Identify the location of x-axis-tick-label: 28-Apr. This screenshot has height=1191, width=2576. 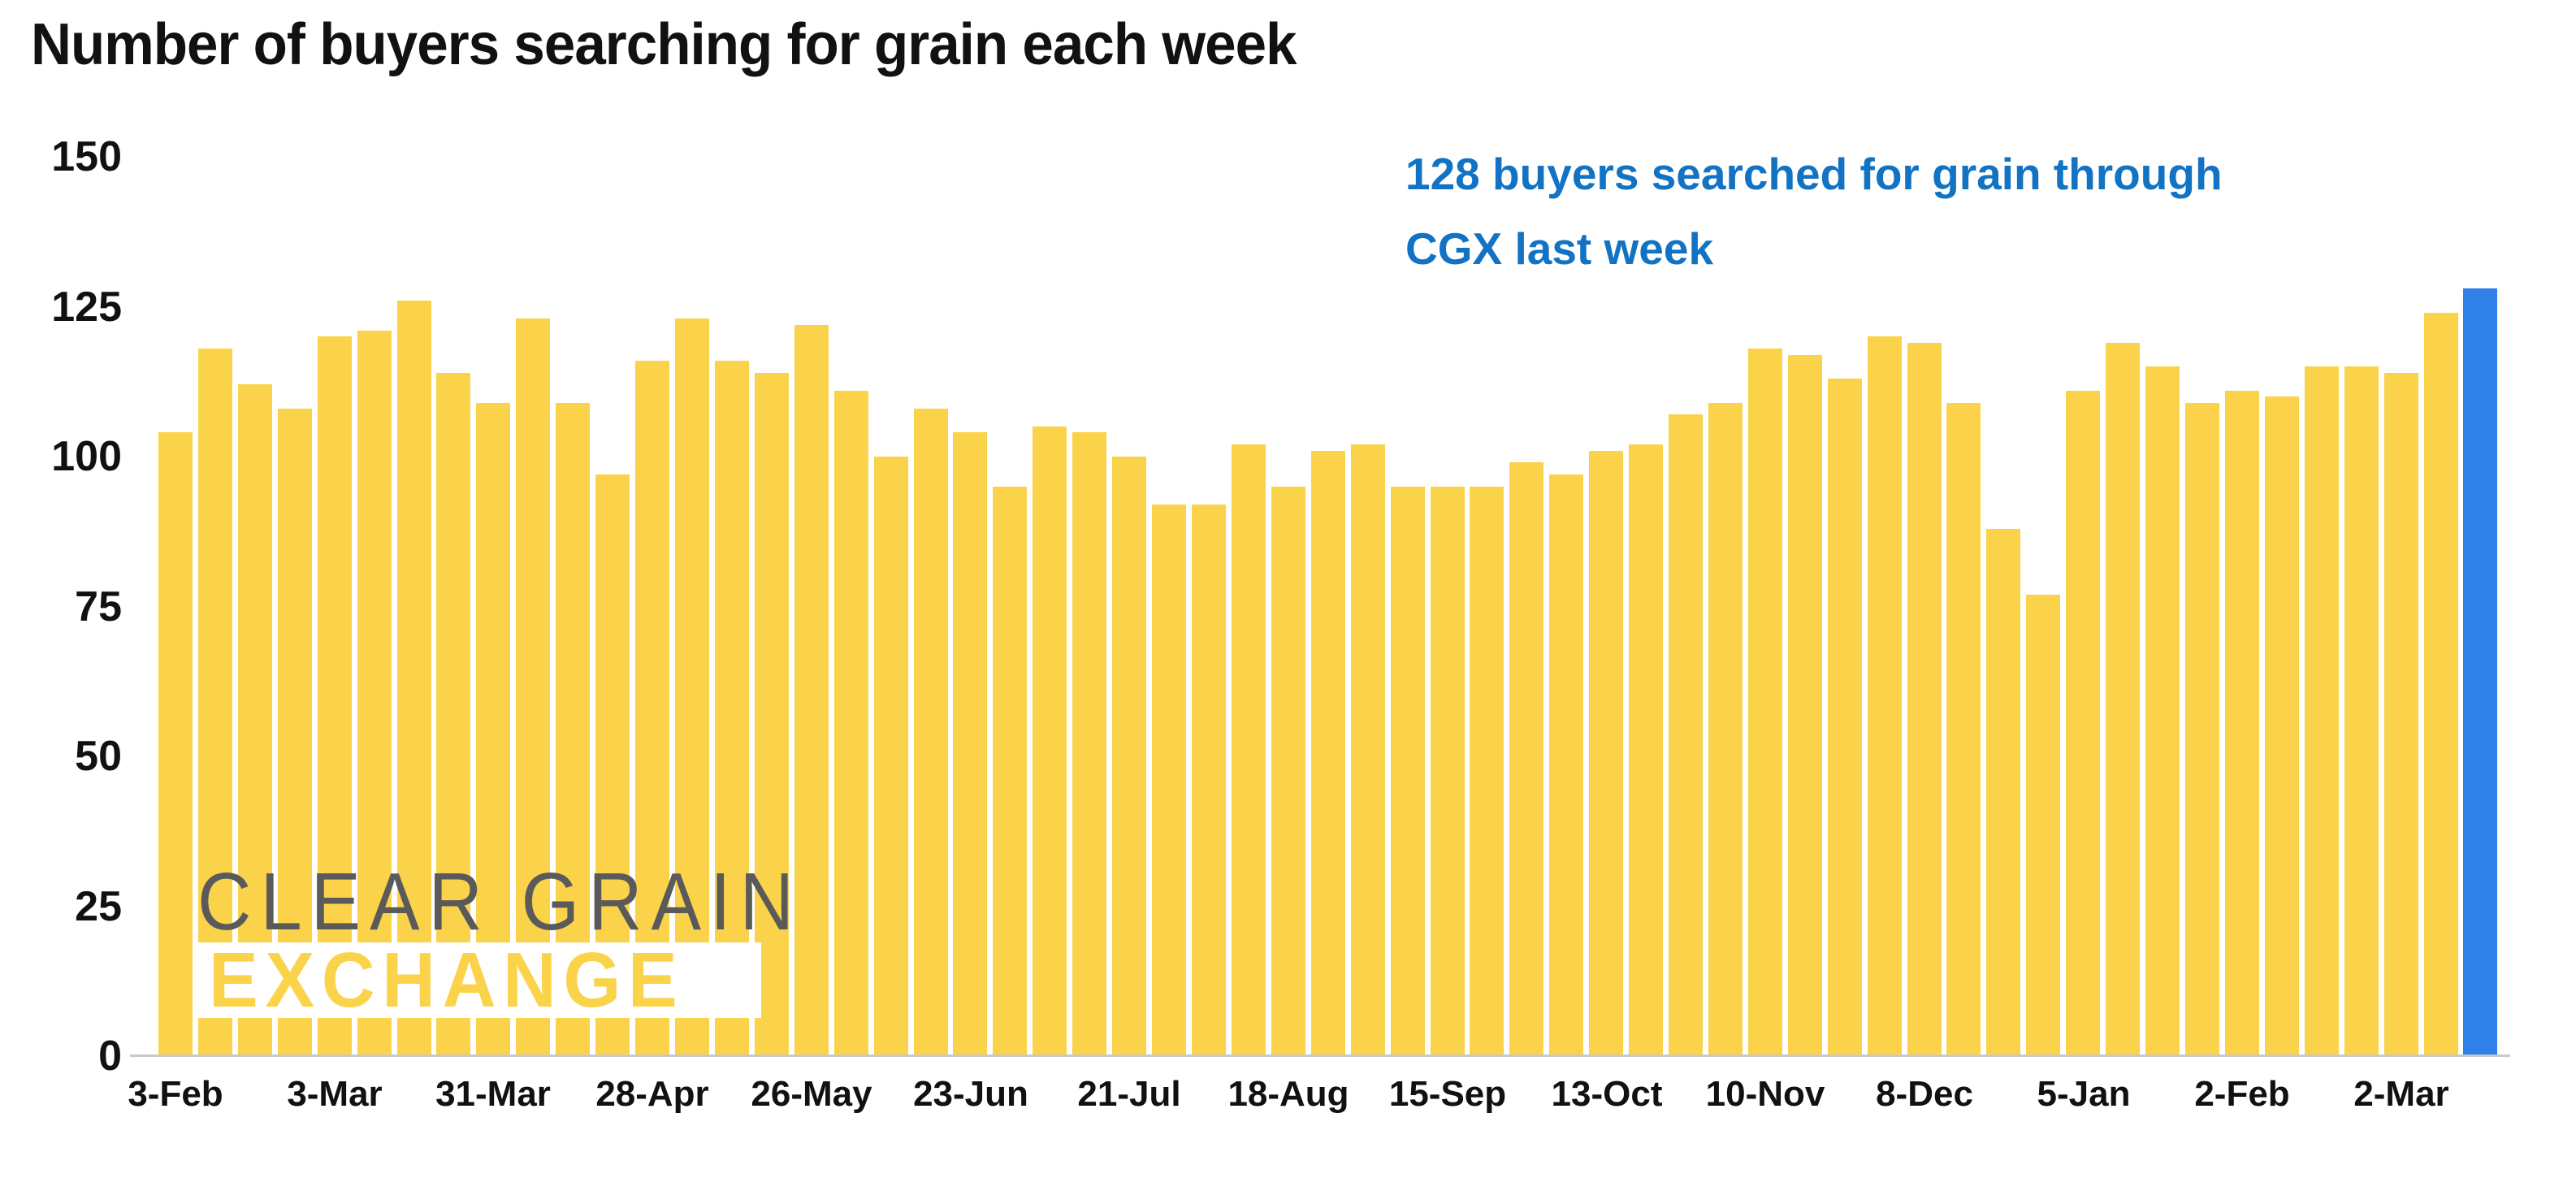
(652, 1094).